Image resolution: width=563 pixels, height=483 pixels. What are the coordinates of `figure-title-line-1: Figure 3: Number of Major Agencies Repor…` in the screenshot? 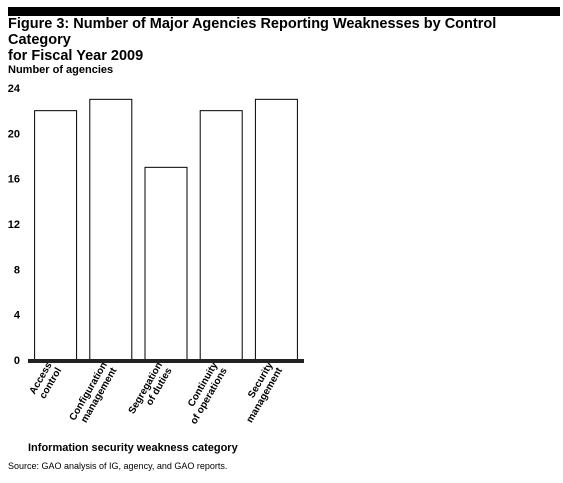 It's located at (252, 32).